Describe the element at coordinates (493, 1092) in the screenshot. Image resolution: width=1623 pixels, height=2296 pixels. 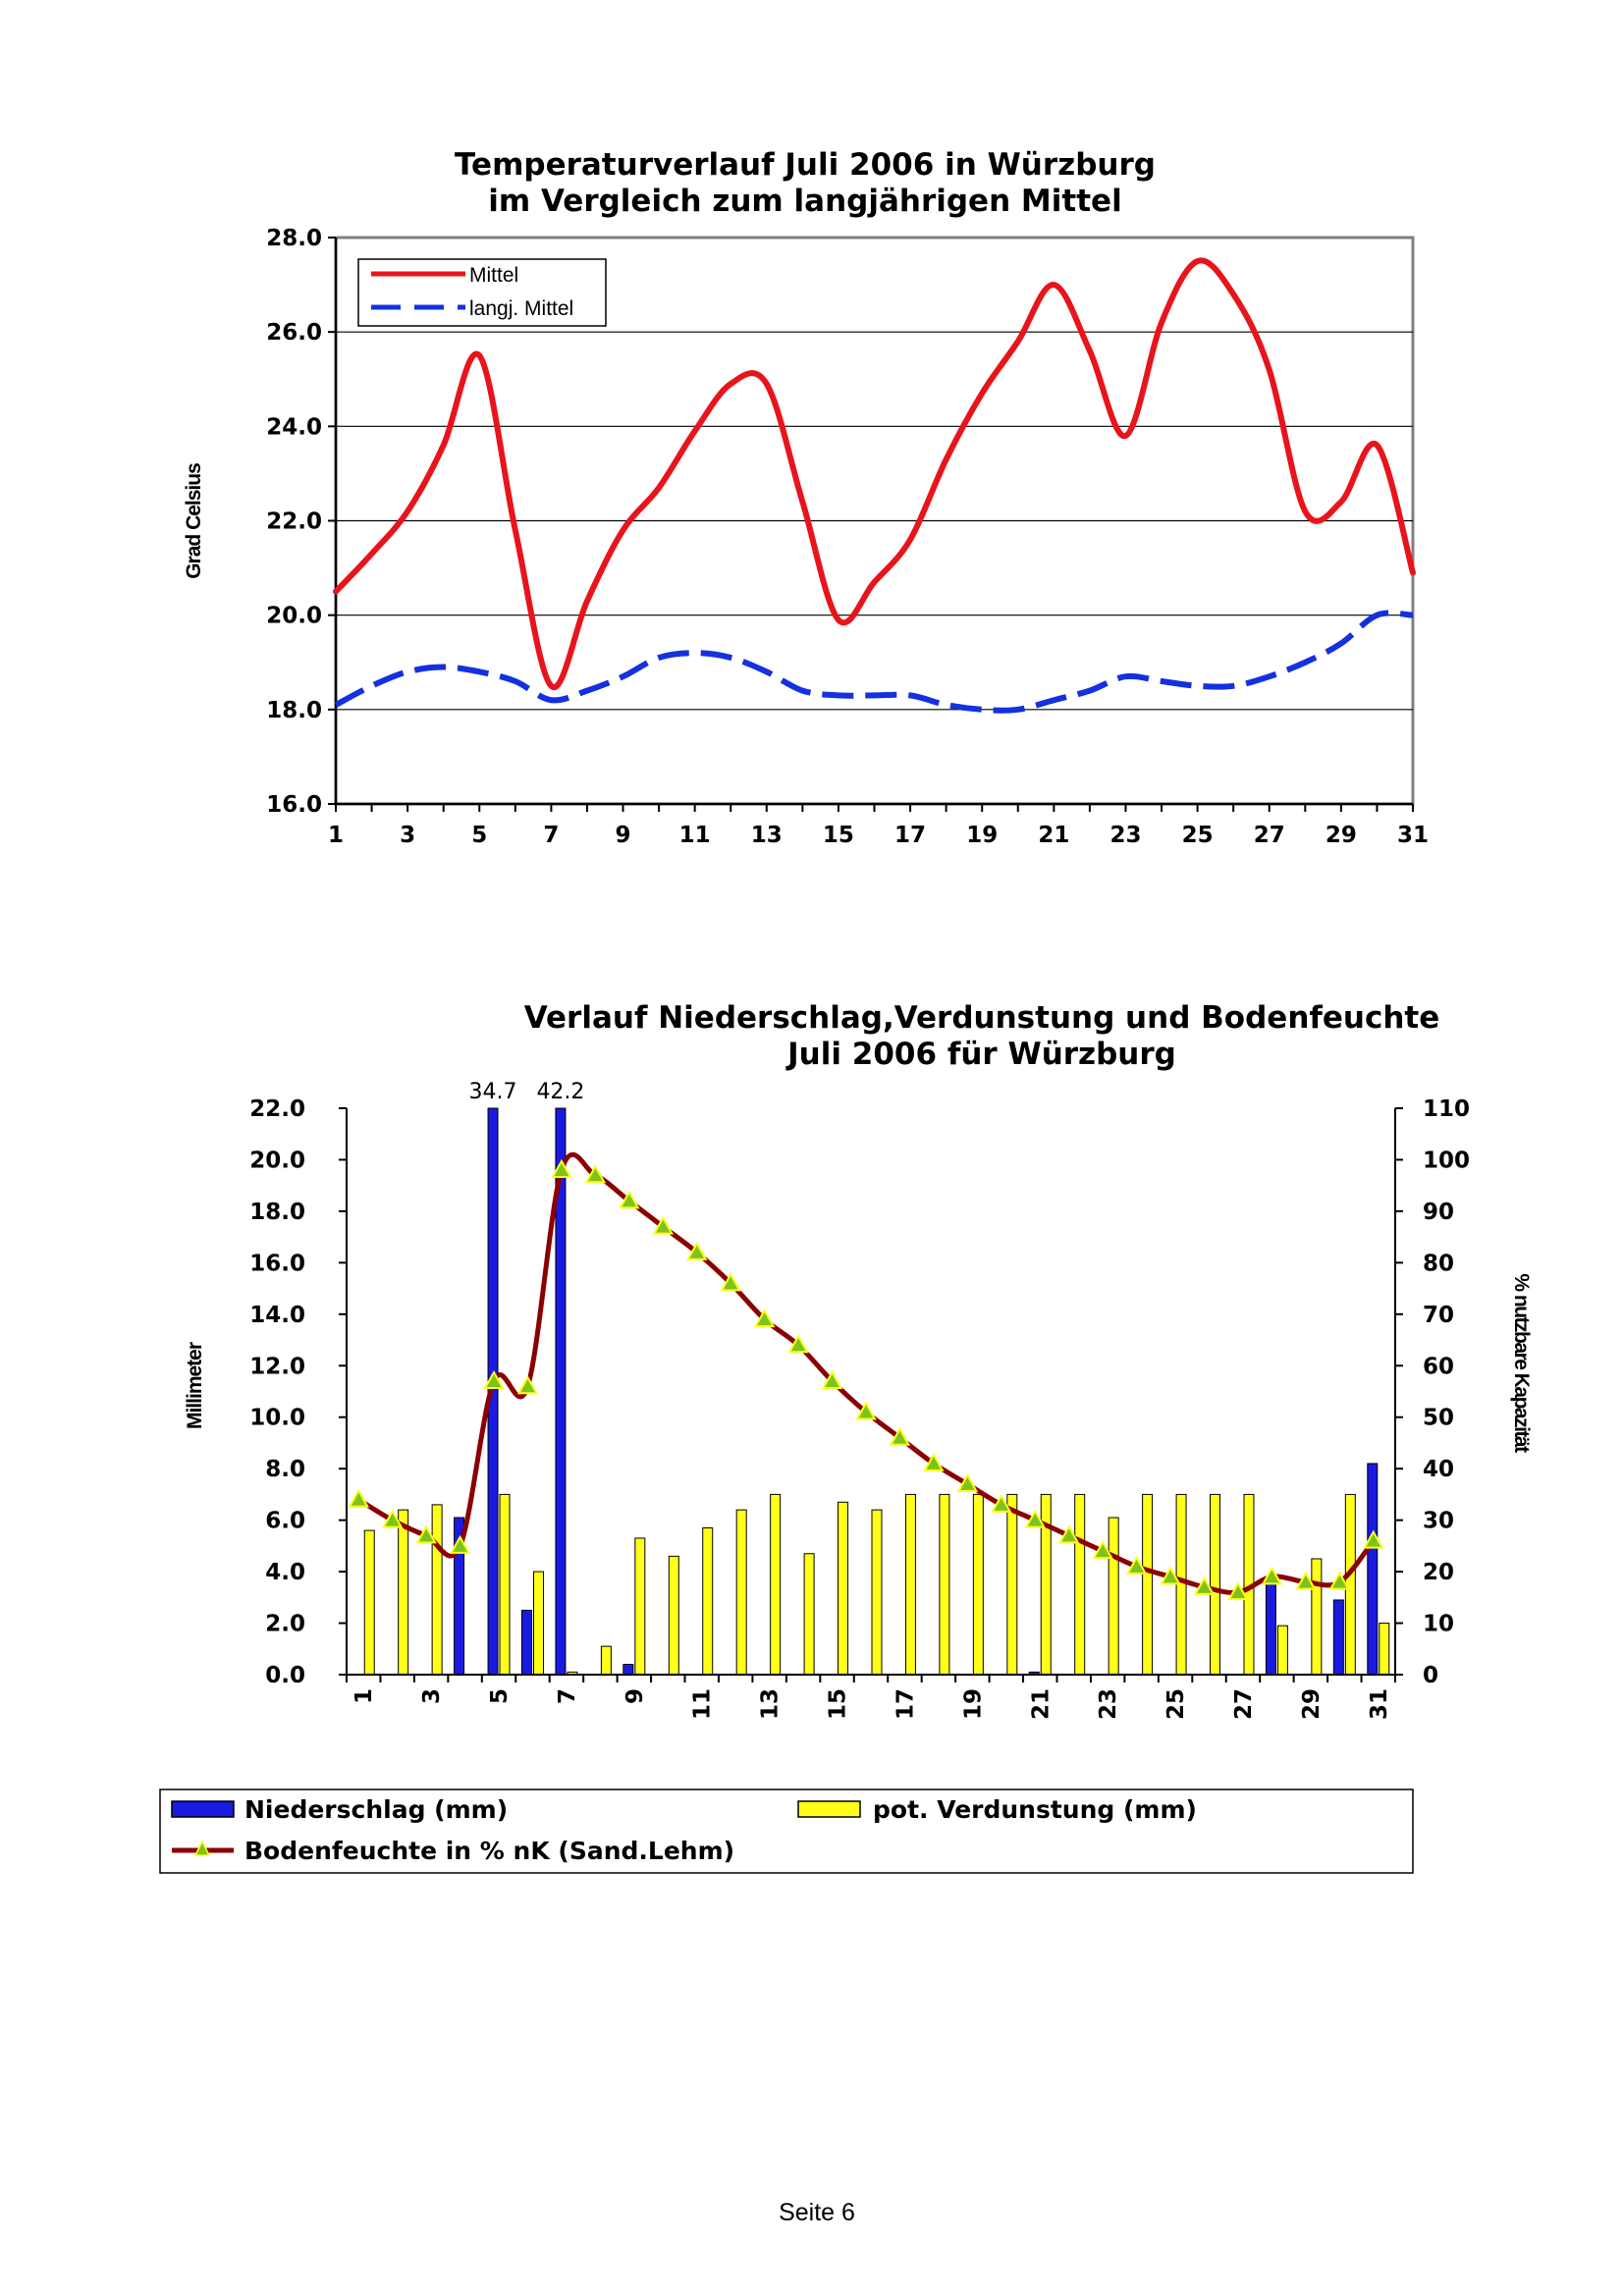
I see `niederschlag-value-label: 34.7` at that location.